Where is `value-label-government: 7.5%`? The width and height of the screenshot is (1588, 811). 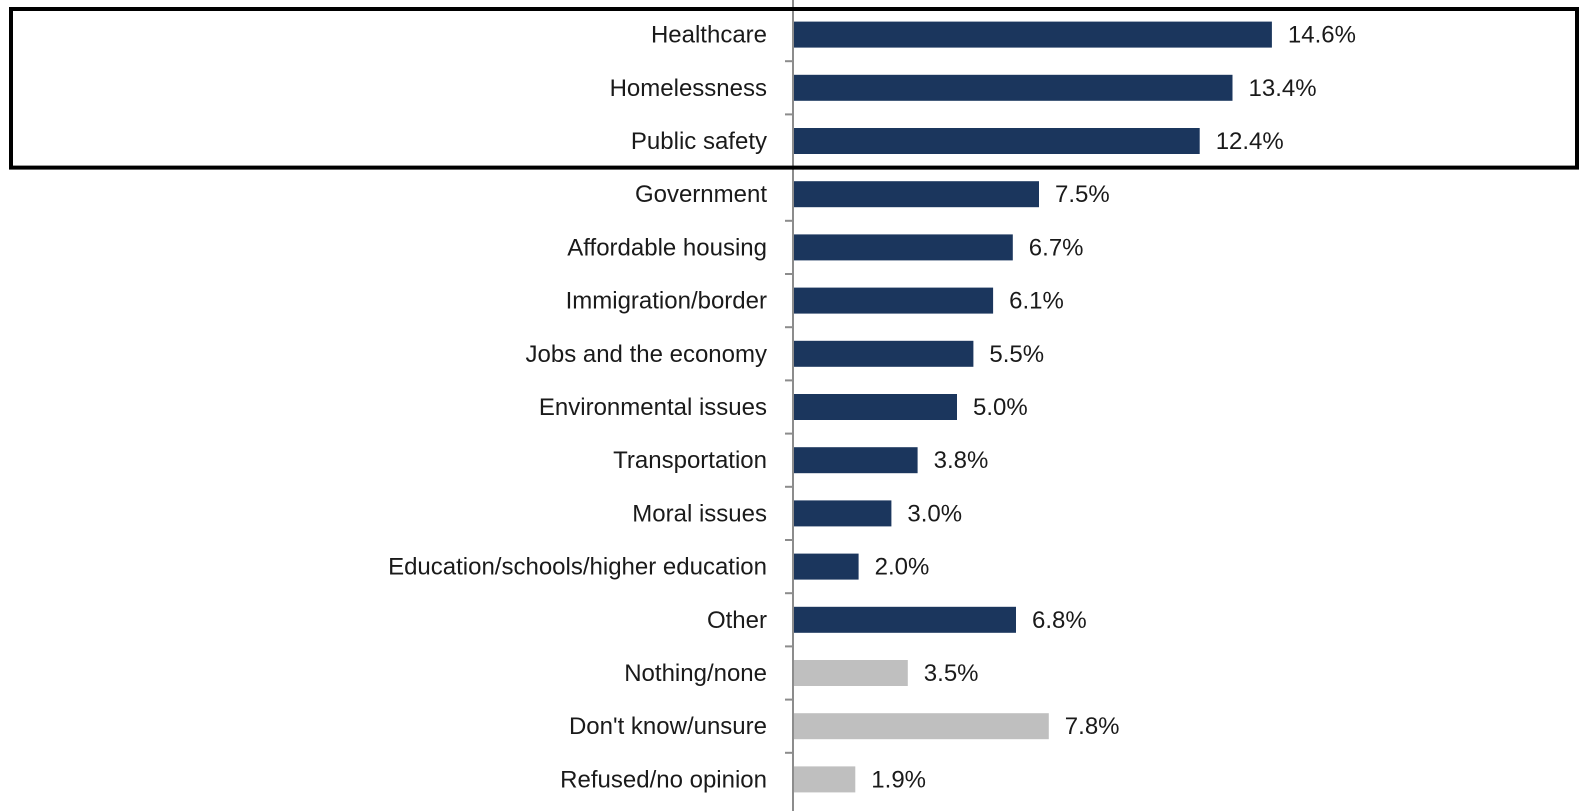
value-label-government: 7.5% is located at coordinates (1082, 194).